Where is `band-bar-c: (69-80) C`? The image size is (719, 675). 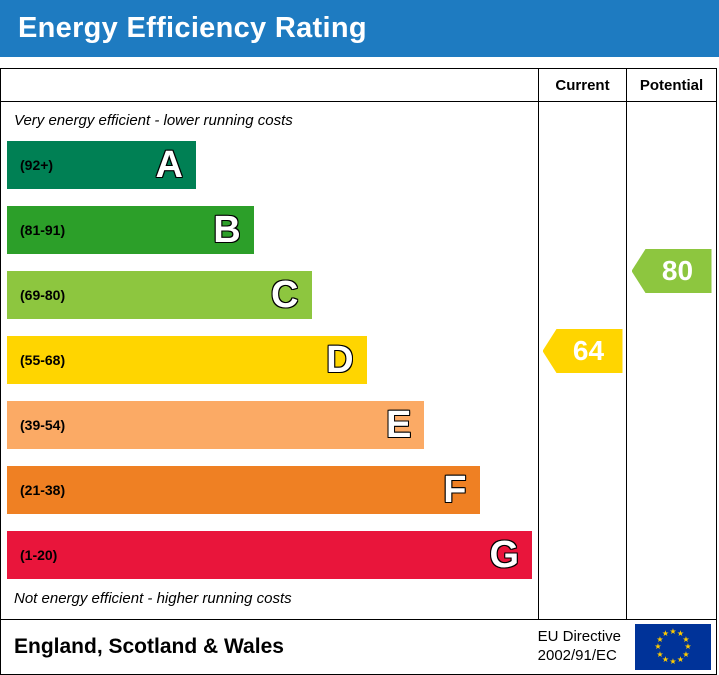 band-bar-c: (69-80) C is located at coordinates (159, 295).